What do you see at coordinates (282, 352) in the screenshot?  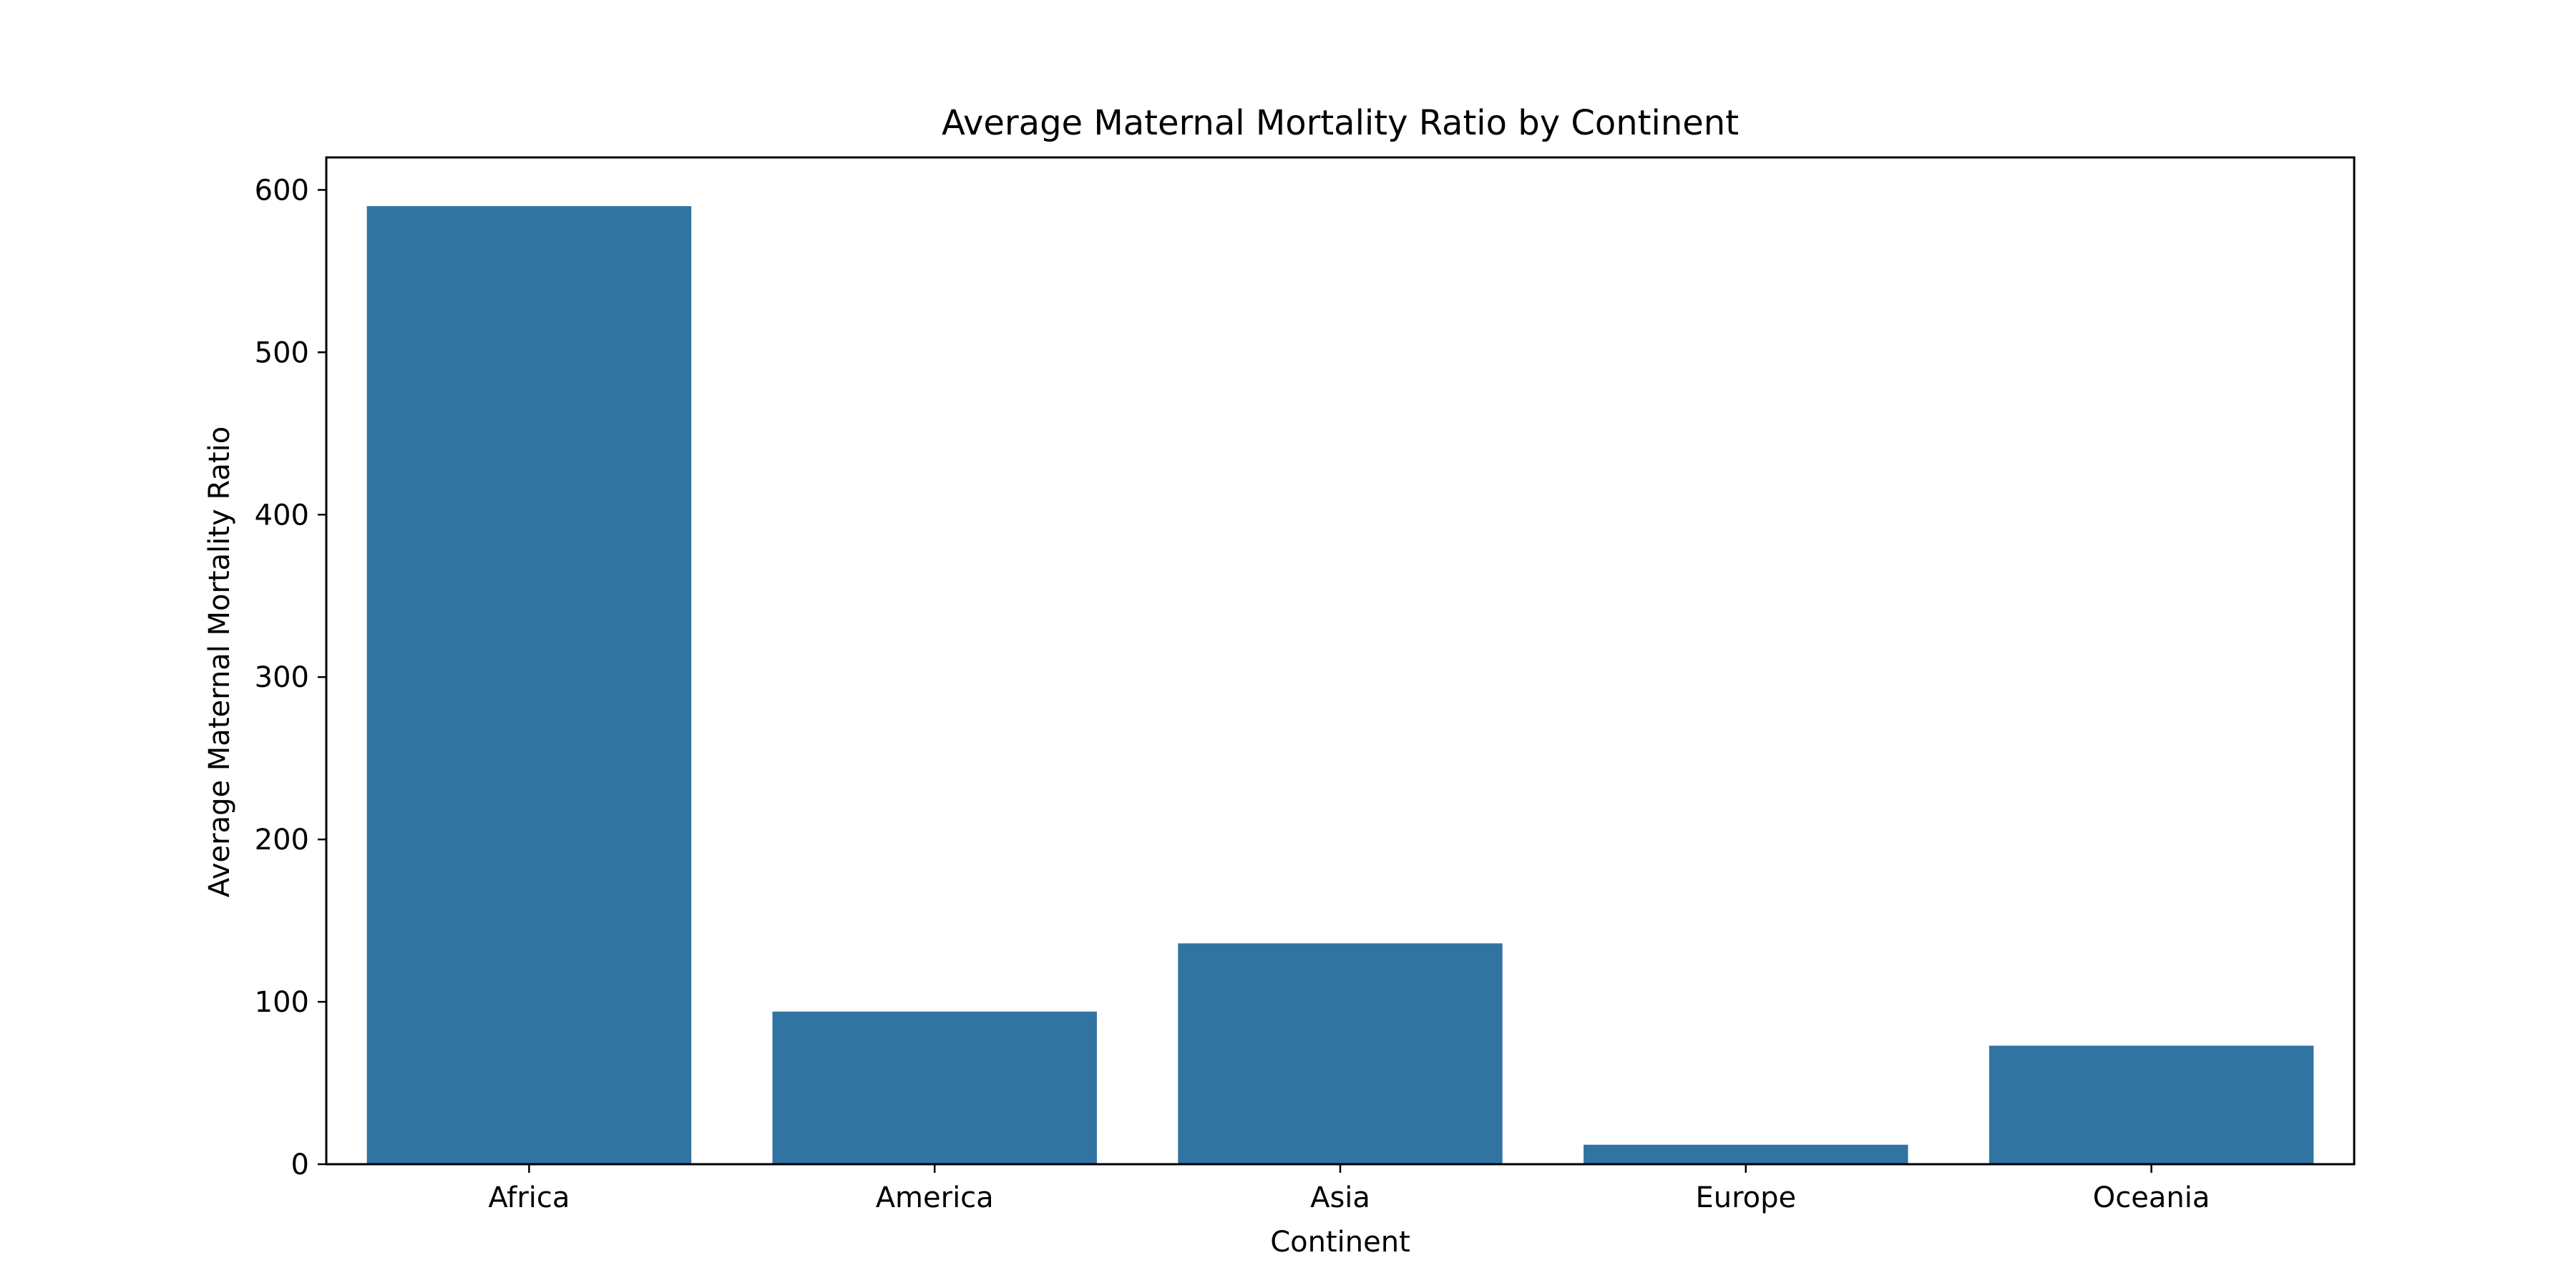 I see `y-tick-label: 500` at bounding box center [282, 352].